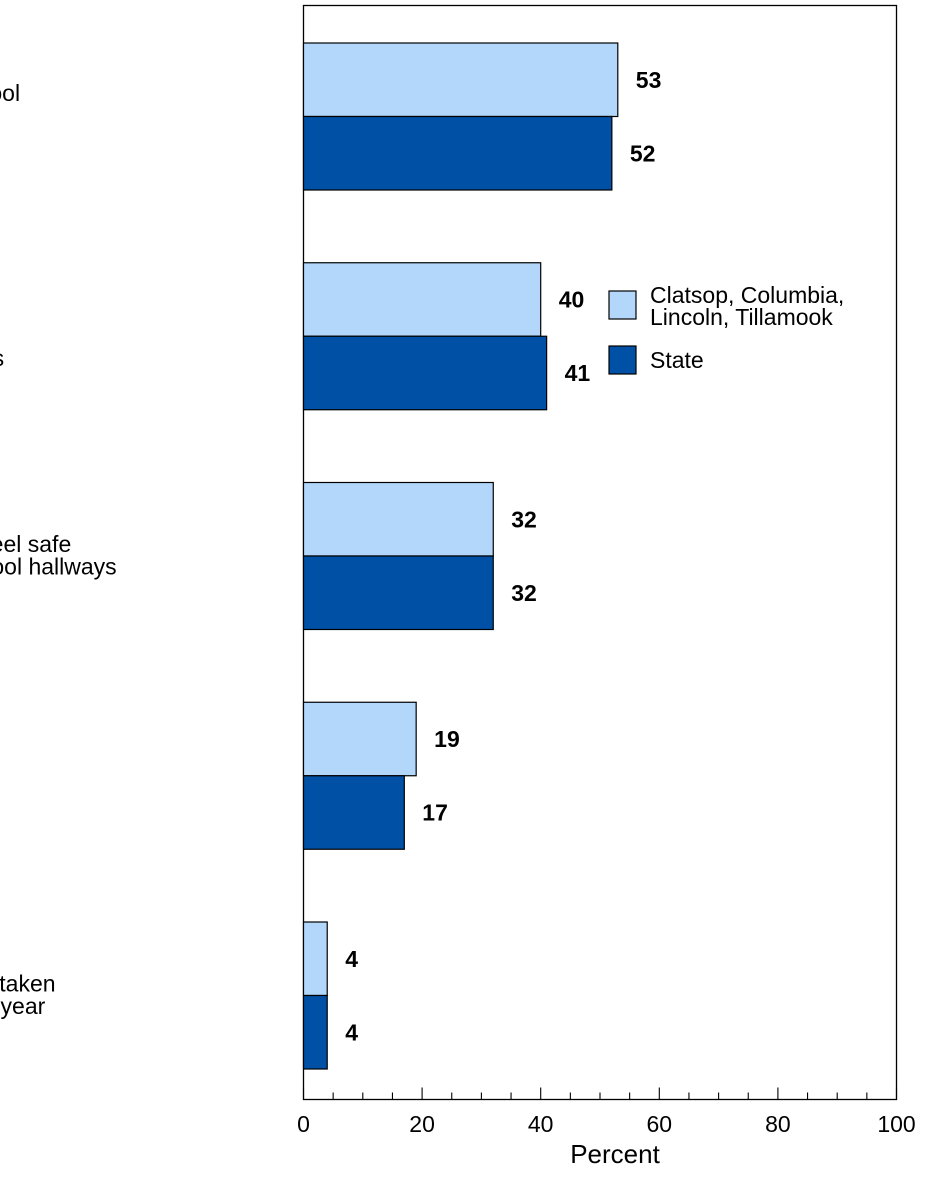 This screenshot has width=927, height=1177. Describe the element at coordinates (447, 739) in the screenshot. I see `data-label: 19` at that location.